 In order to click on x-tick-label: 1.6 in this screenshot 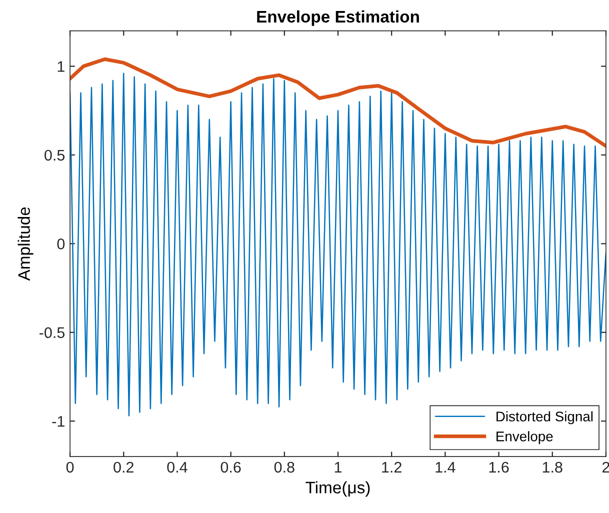, I will do `click(499, 467)`.